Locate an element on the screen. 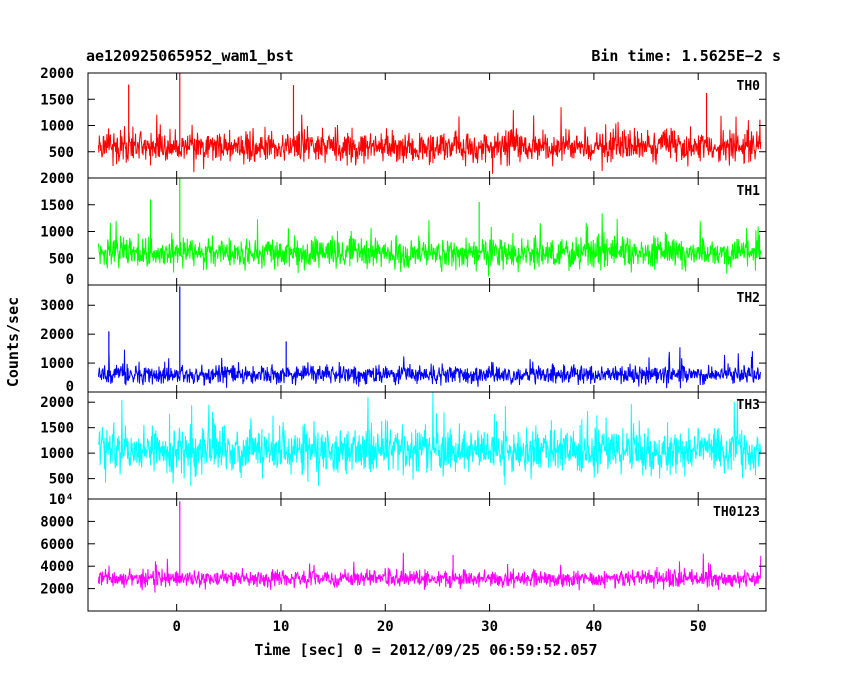 This screenshot has height=680, width=850. y-tick-label-th3-1: 1000 is located at coordinates (57, 454).